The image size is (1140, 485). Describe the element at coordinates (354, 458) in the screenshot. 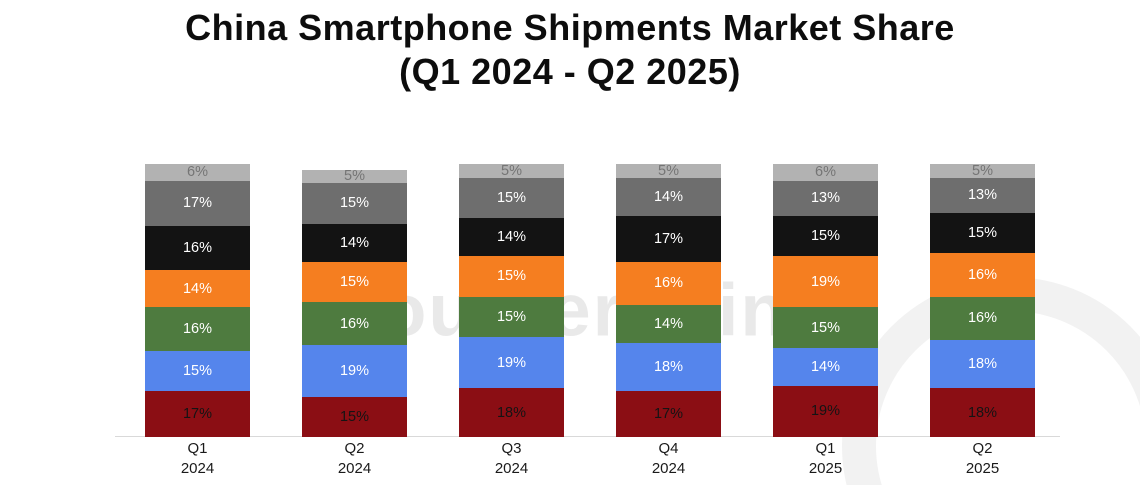

I see `x-axis-label: Q2 2024` at that location.